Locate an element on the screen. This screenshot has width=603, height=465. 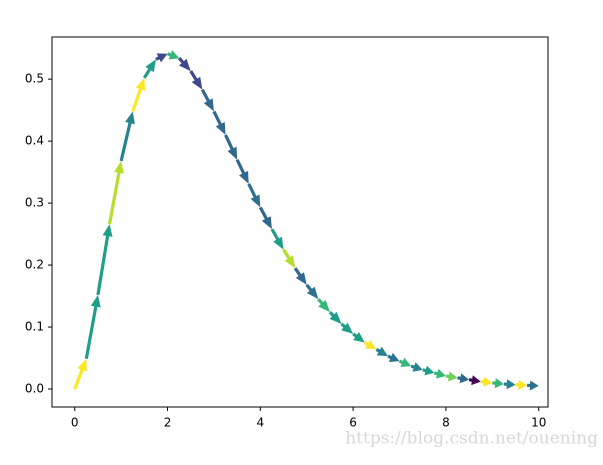
x-tick-label: 10 is located at coordinates (538, 423).